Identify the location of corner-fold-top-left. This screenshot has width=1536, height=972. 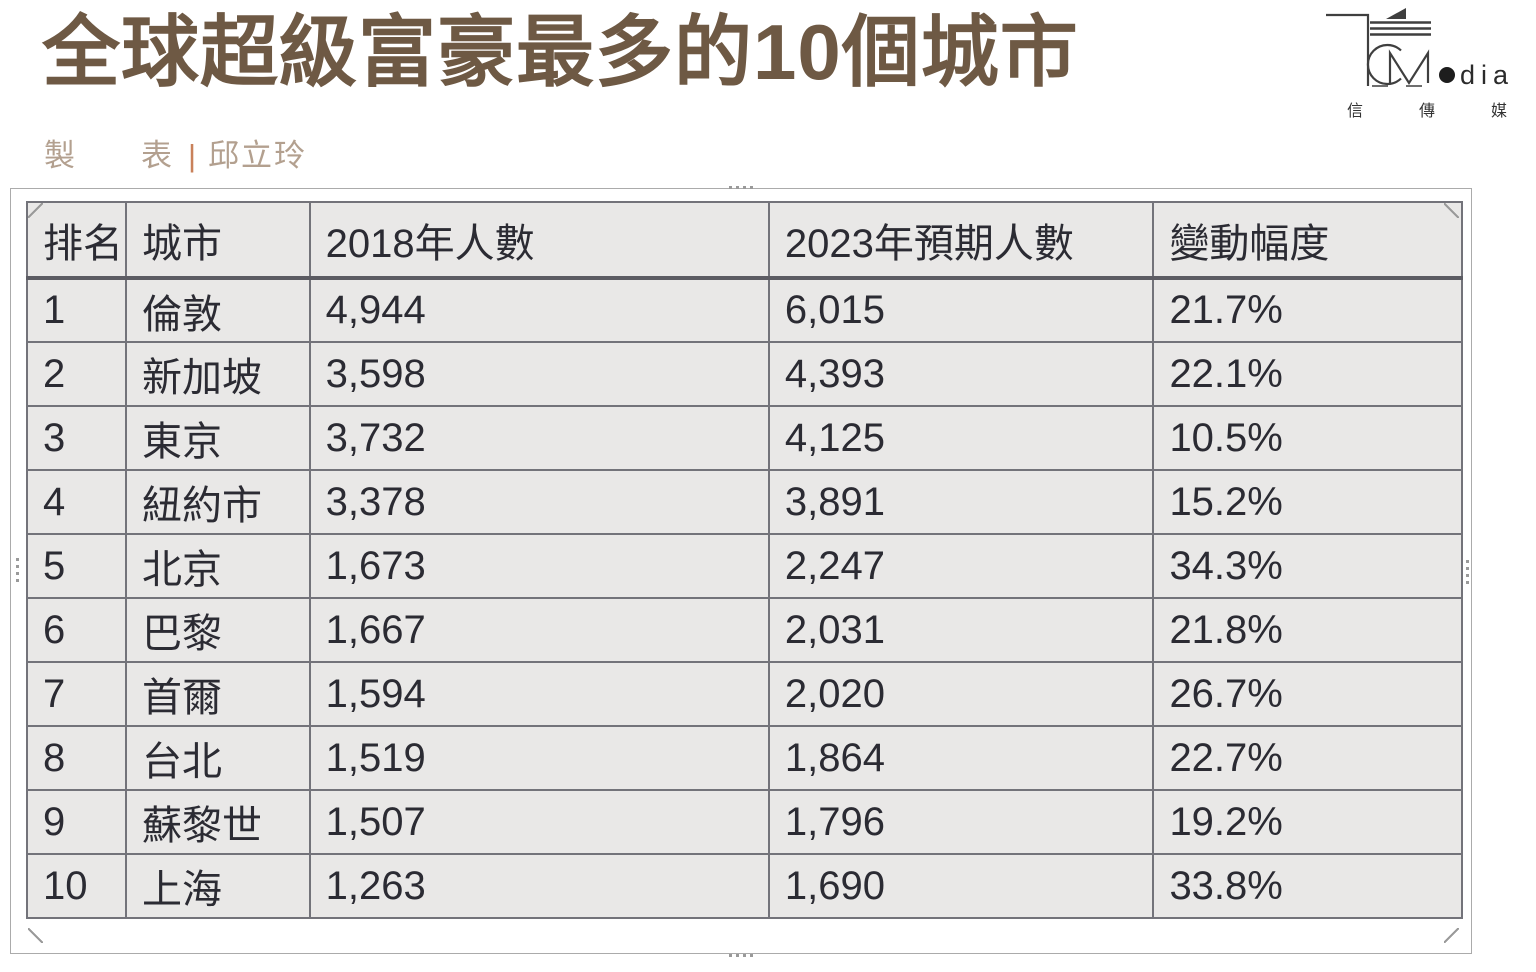
(35, 210).